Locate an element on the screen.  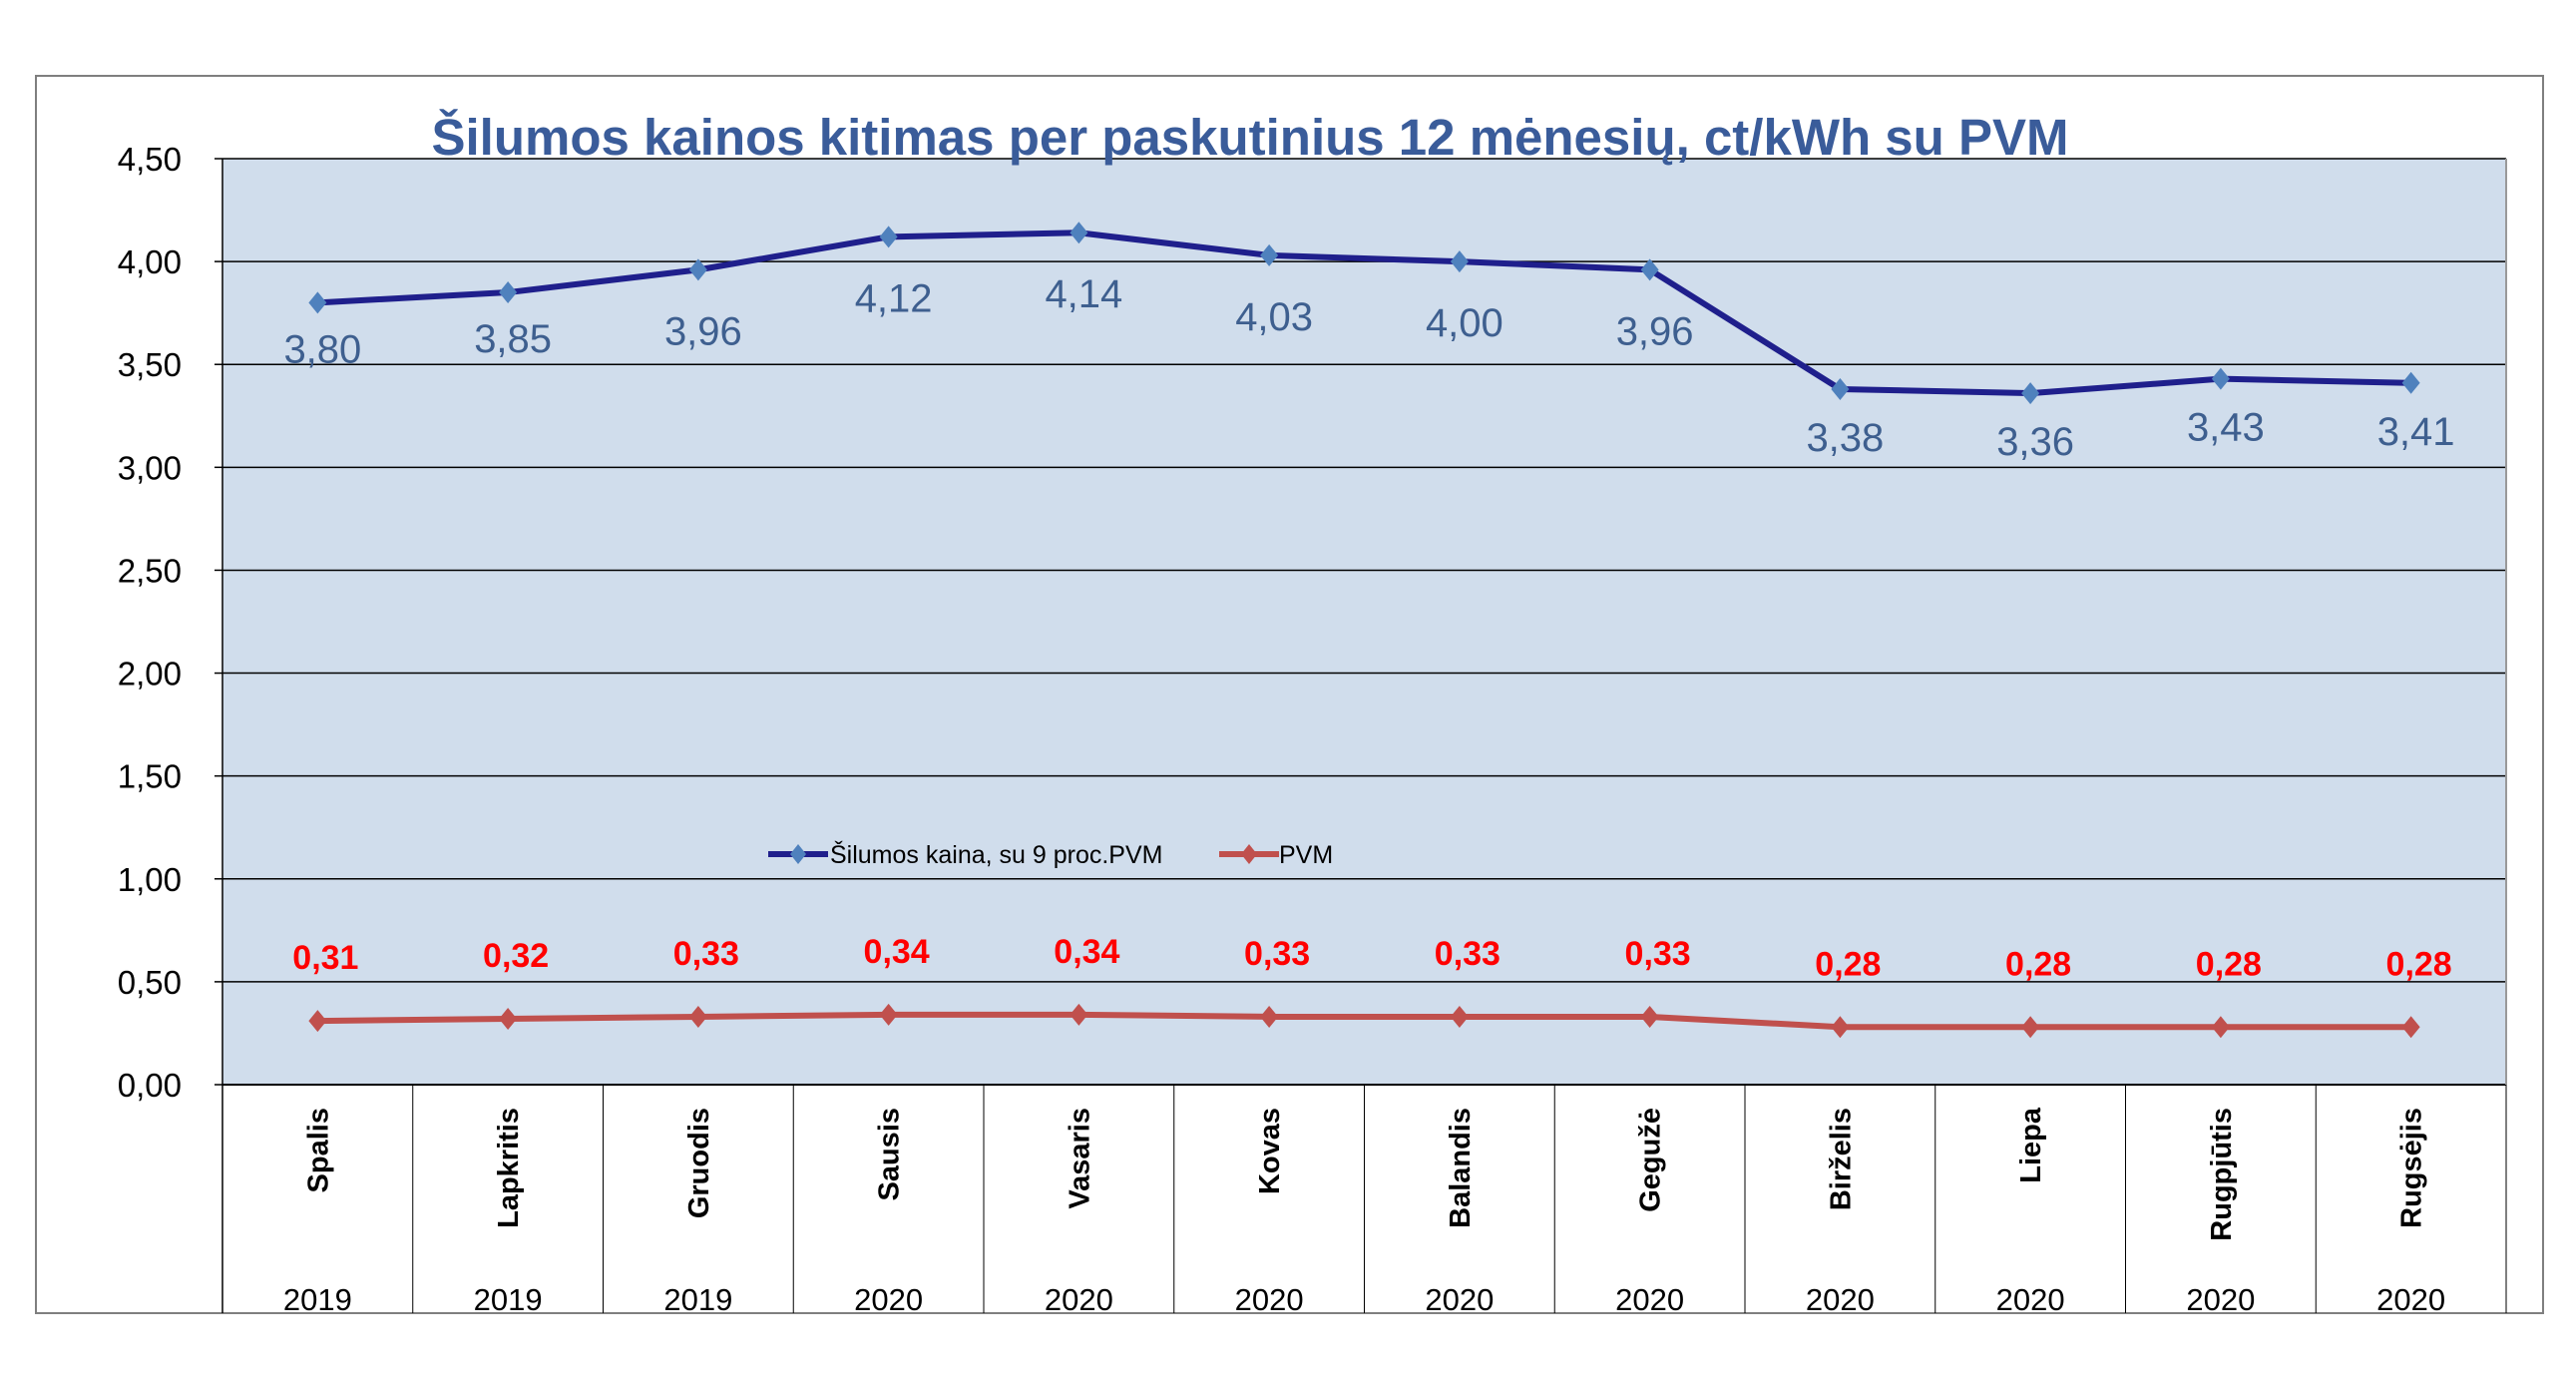
y-tick-label: 0,50 is located at coordinates (150, 983).